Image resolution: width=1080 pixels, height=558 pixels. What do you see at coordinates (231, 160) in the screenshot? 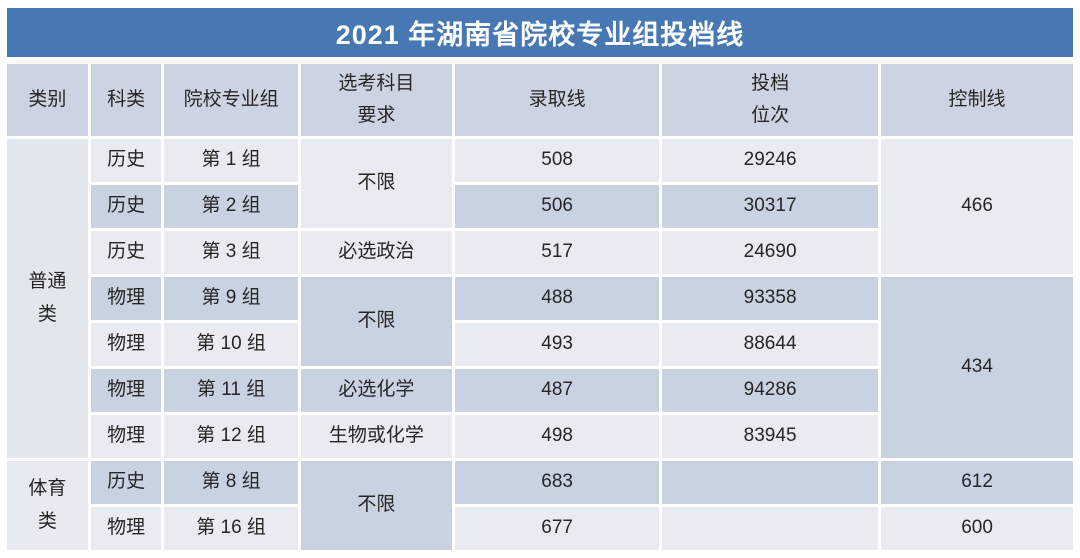
I see `cell-group: 第 1 组` at bounding box center [231, 160].